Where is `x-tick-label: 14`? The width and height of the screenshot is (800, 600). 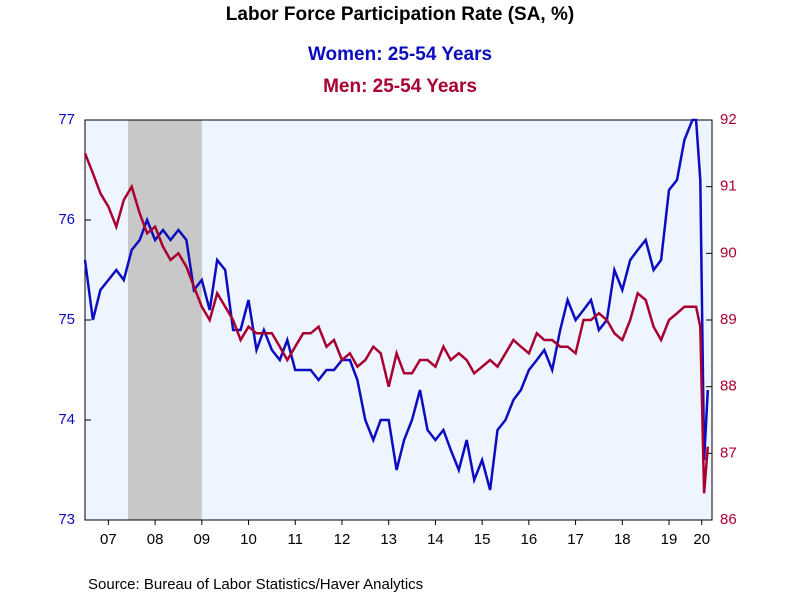
x-tick-label: 14 is located at coordinates (435, 539).